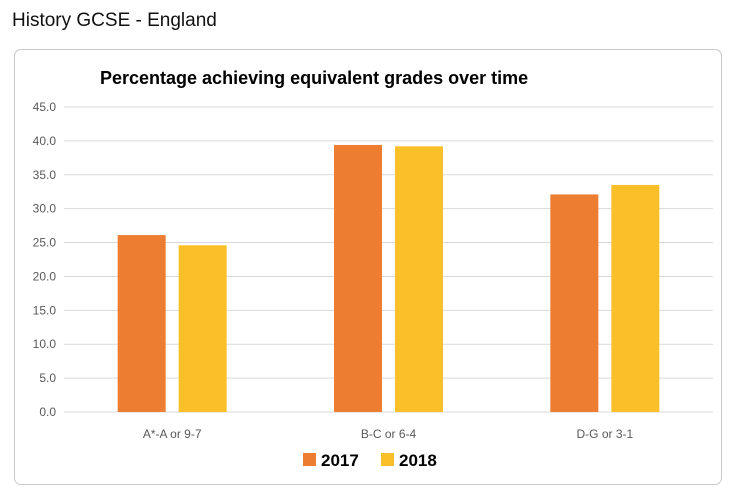  Describe the element at coordinates (370, 460) in the screenshot. I see `legend: 2017 2018` at that location.